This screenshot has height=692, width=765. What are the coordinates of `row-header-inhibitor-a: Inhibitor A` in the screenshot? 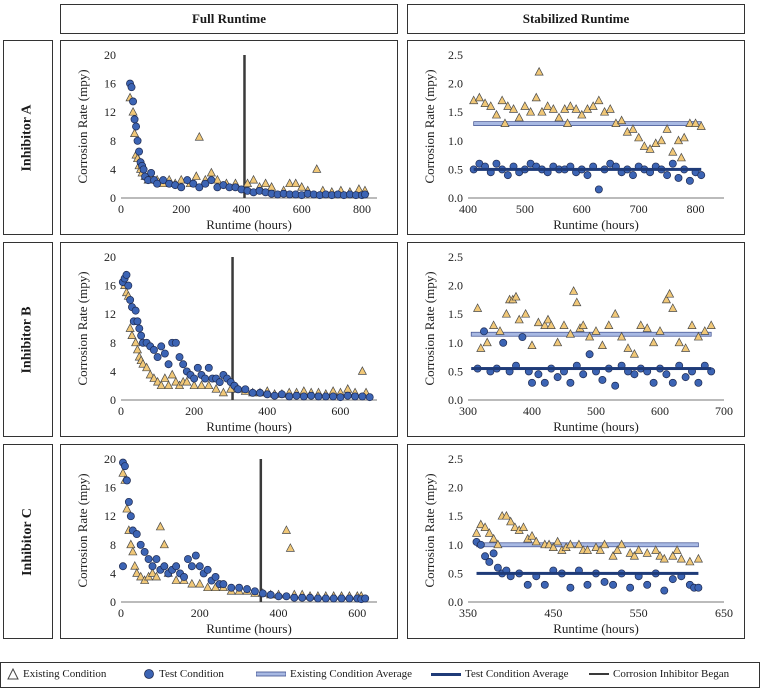 It's located at (28, 137).